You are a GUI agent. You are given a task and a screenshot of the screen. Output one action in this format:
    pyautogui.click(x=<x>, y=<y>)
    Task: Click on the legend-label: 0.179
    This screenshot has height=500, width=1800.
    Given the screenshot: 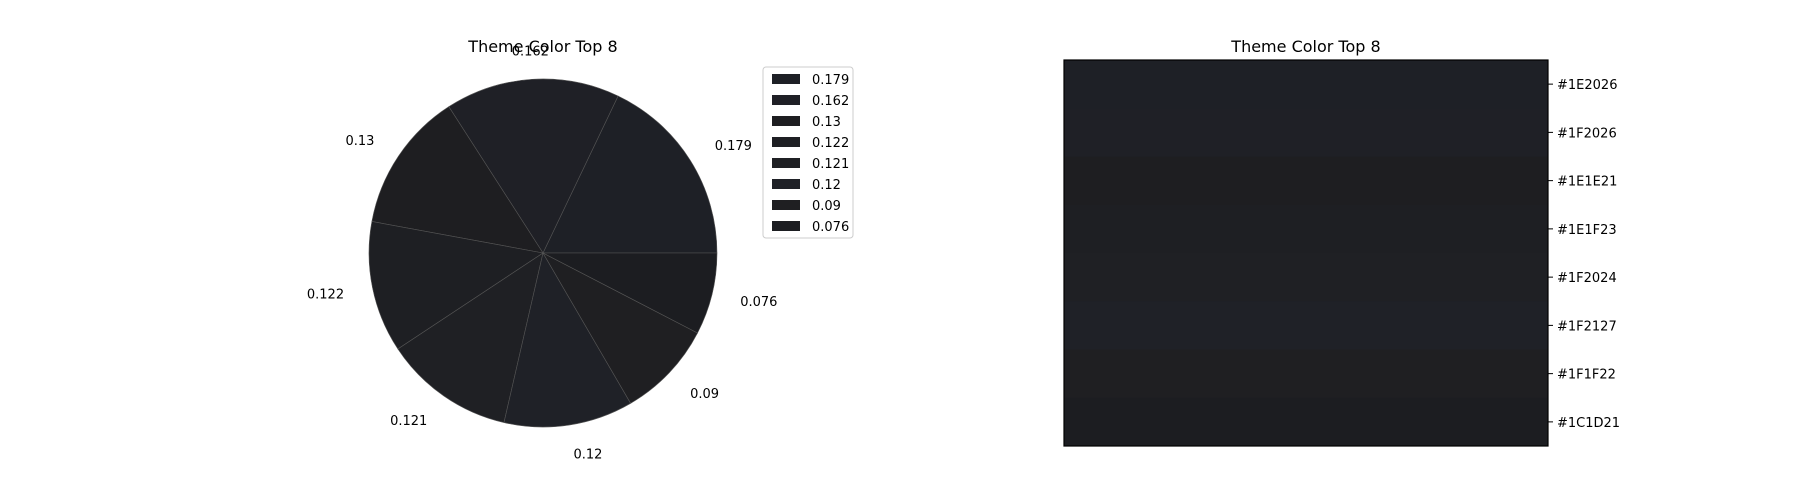 What is the action you would take?
    pyautogui.click(x=830, y=80)
    